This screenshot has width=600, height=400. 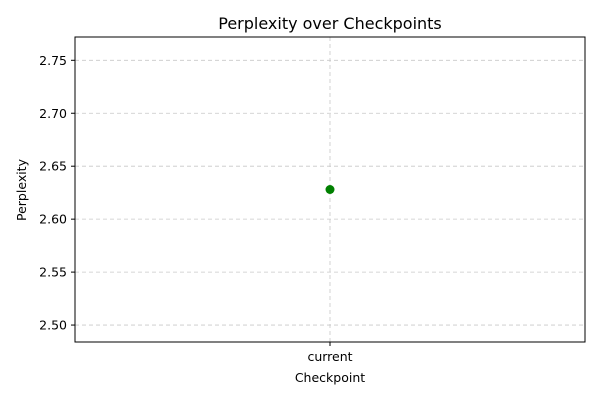 What do you see at coordinates (329, 356) in the screenshot?
I see `x-tick-label: current` at bounding box center [329, 356].